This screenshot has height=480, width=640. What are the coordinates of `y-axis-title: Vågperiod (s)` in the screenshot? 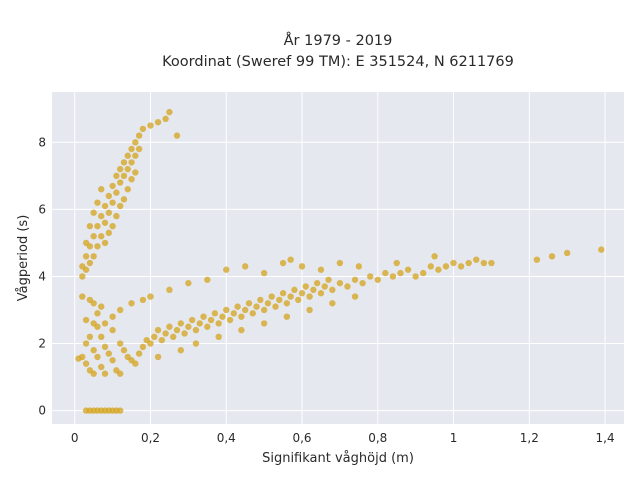 It's located at (23, 258).